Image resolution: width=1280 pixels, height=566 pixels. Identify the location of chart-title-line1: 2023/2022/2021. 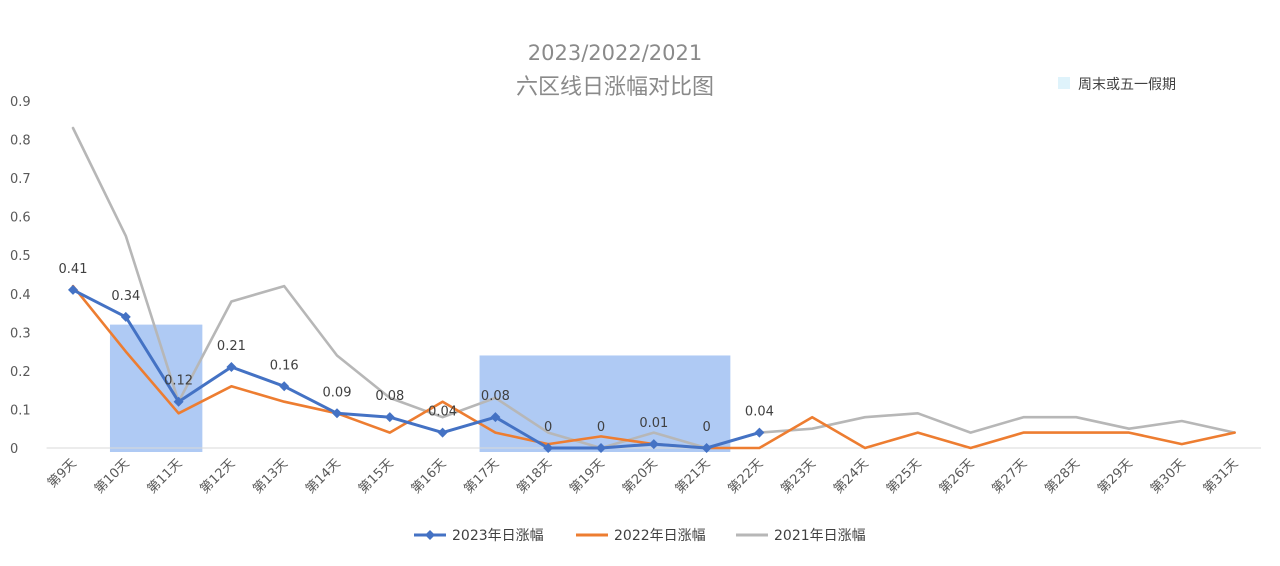
(615, 53).